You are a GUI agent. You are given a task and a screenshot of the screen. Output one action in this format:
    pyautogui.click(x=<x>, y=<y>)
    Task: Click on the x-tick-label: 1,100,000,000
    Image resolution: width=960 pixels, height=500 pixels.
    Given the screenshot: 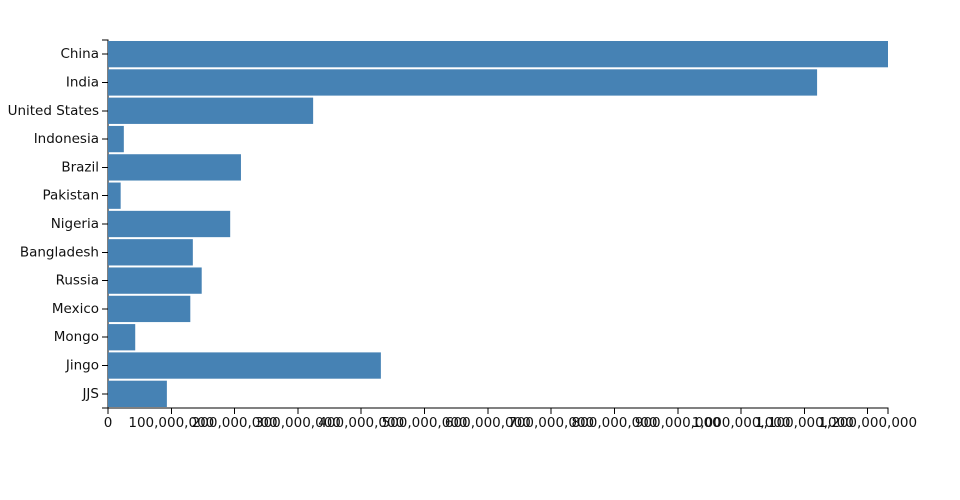 What is the action you would take?
    pyautogui.click(x=804, y=423)
    